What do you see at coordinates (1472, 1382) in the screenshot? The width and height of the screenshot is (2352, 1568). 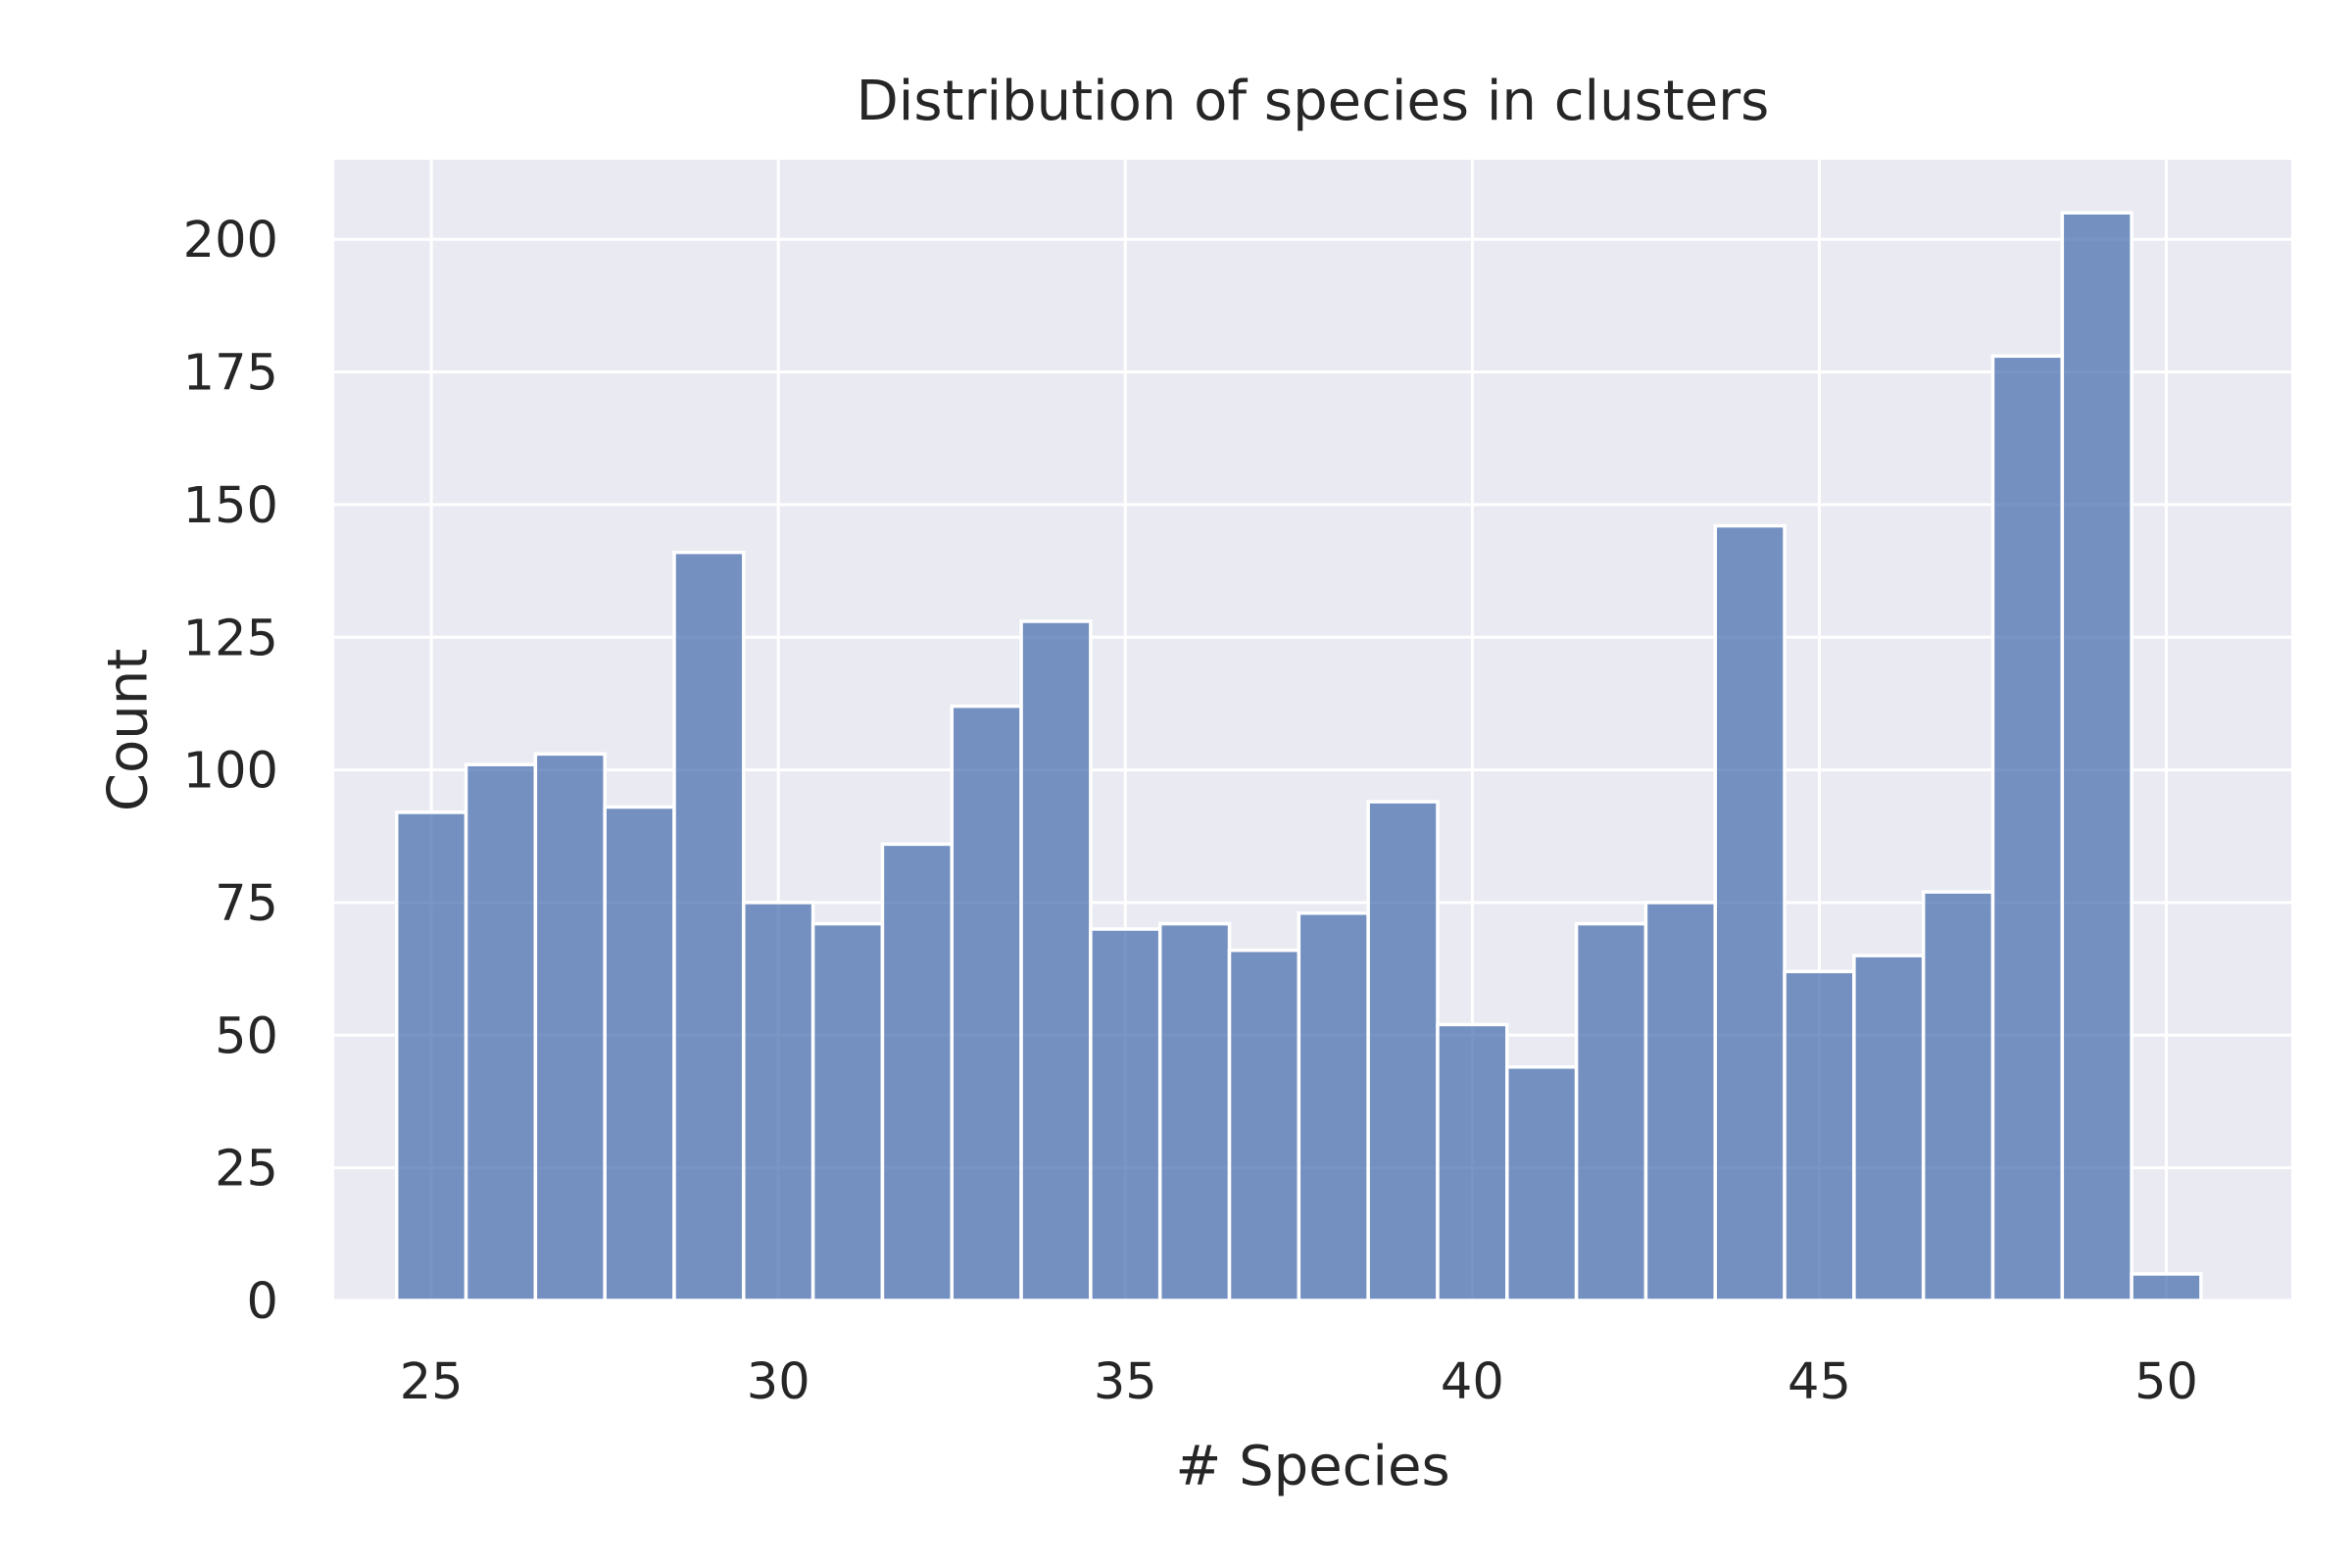 I see `x-tick-label: 40` at bounding box center [1472, 1382].